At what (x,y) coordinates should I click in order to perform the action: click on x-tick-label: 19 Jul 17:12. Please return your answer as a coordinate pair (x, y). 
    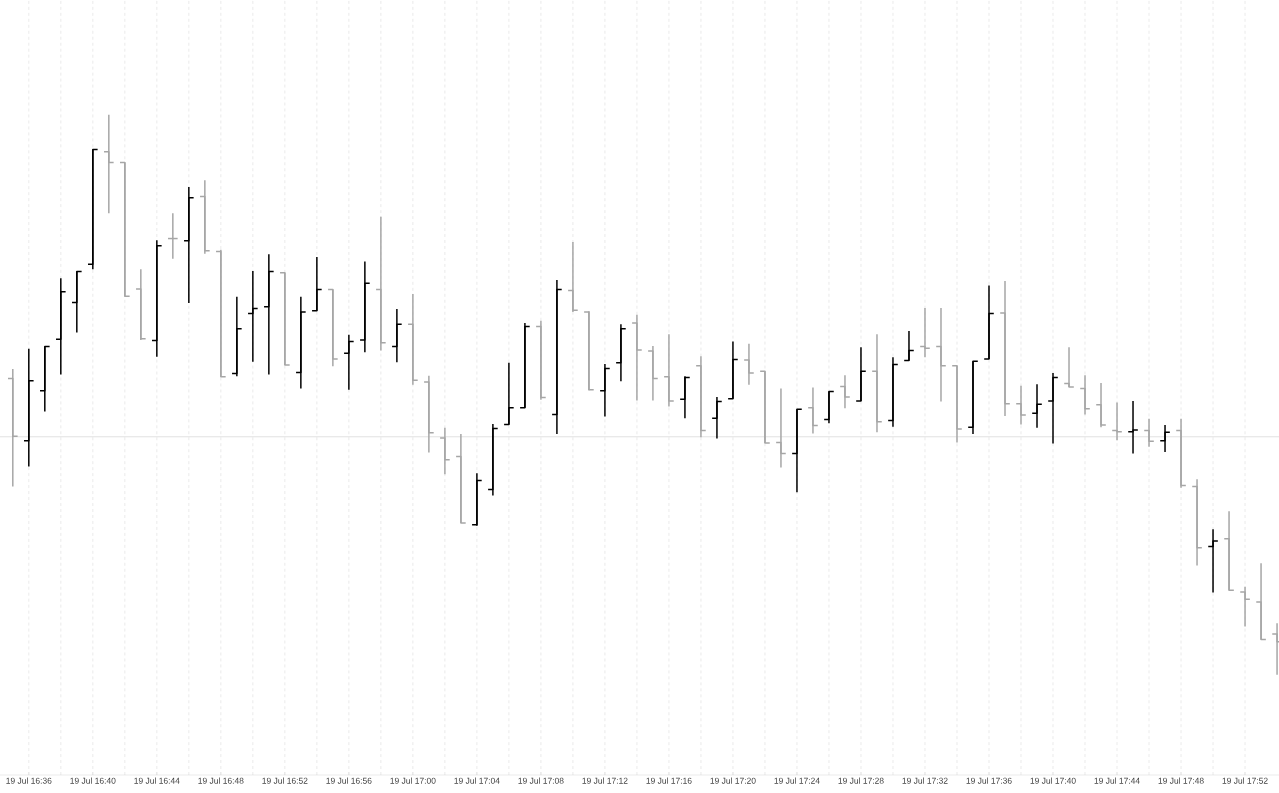
    Looking at the image, I should click on (605, 780).